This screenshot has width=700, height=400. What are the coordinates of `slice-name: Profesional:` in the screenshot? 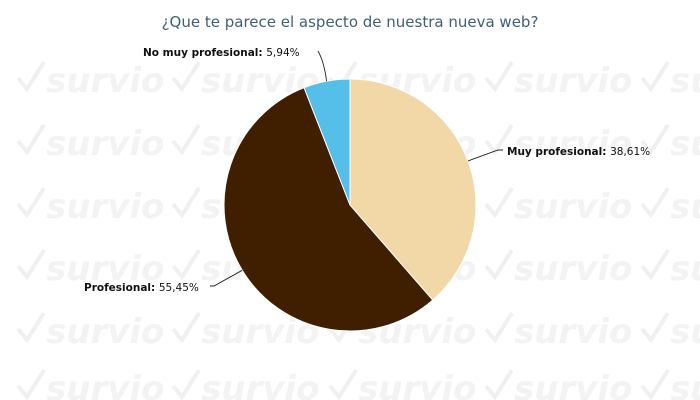 It's located at (121, 288).